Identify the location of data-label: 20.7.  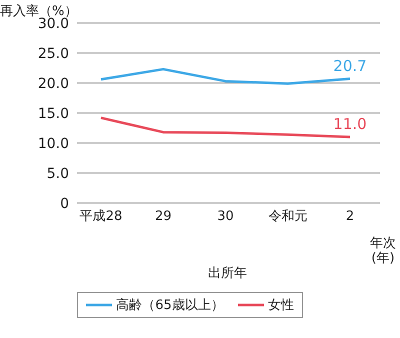
(350, 65).